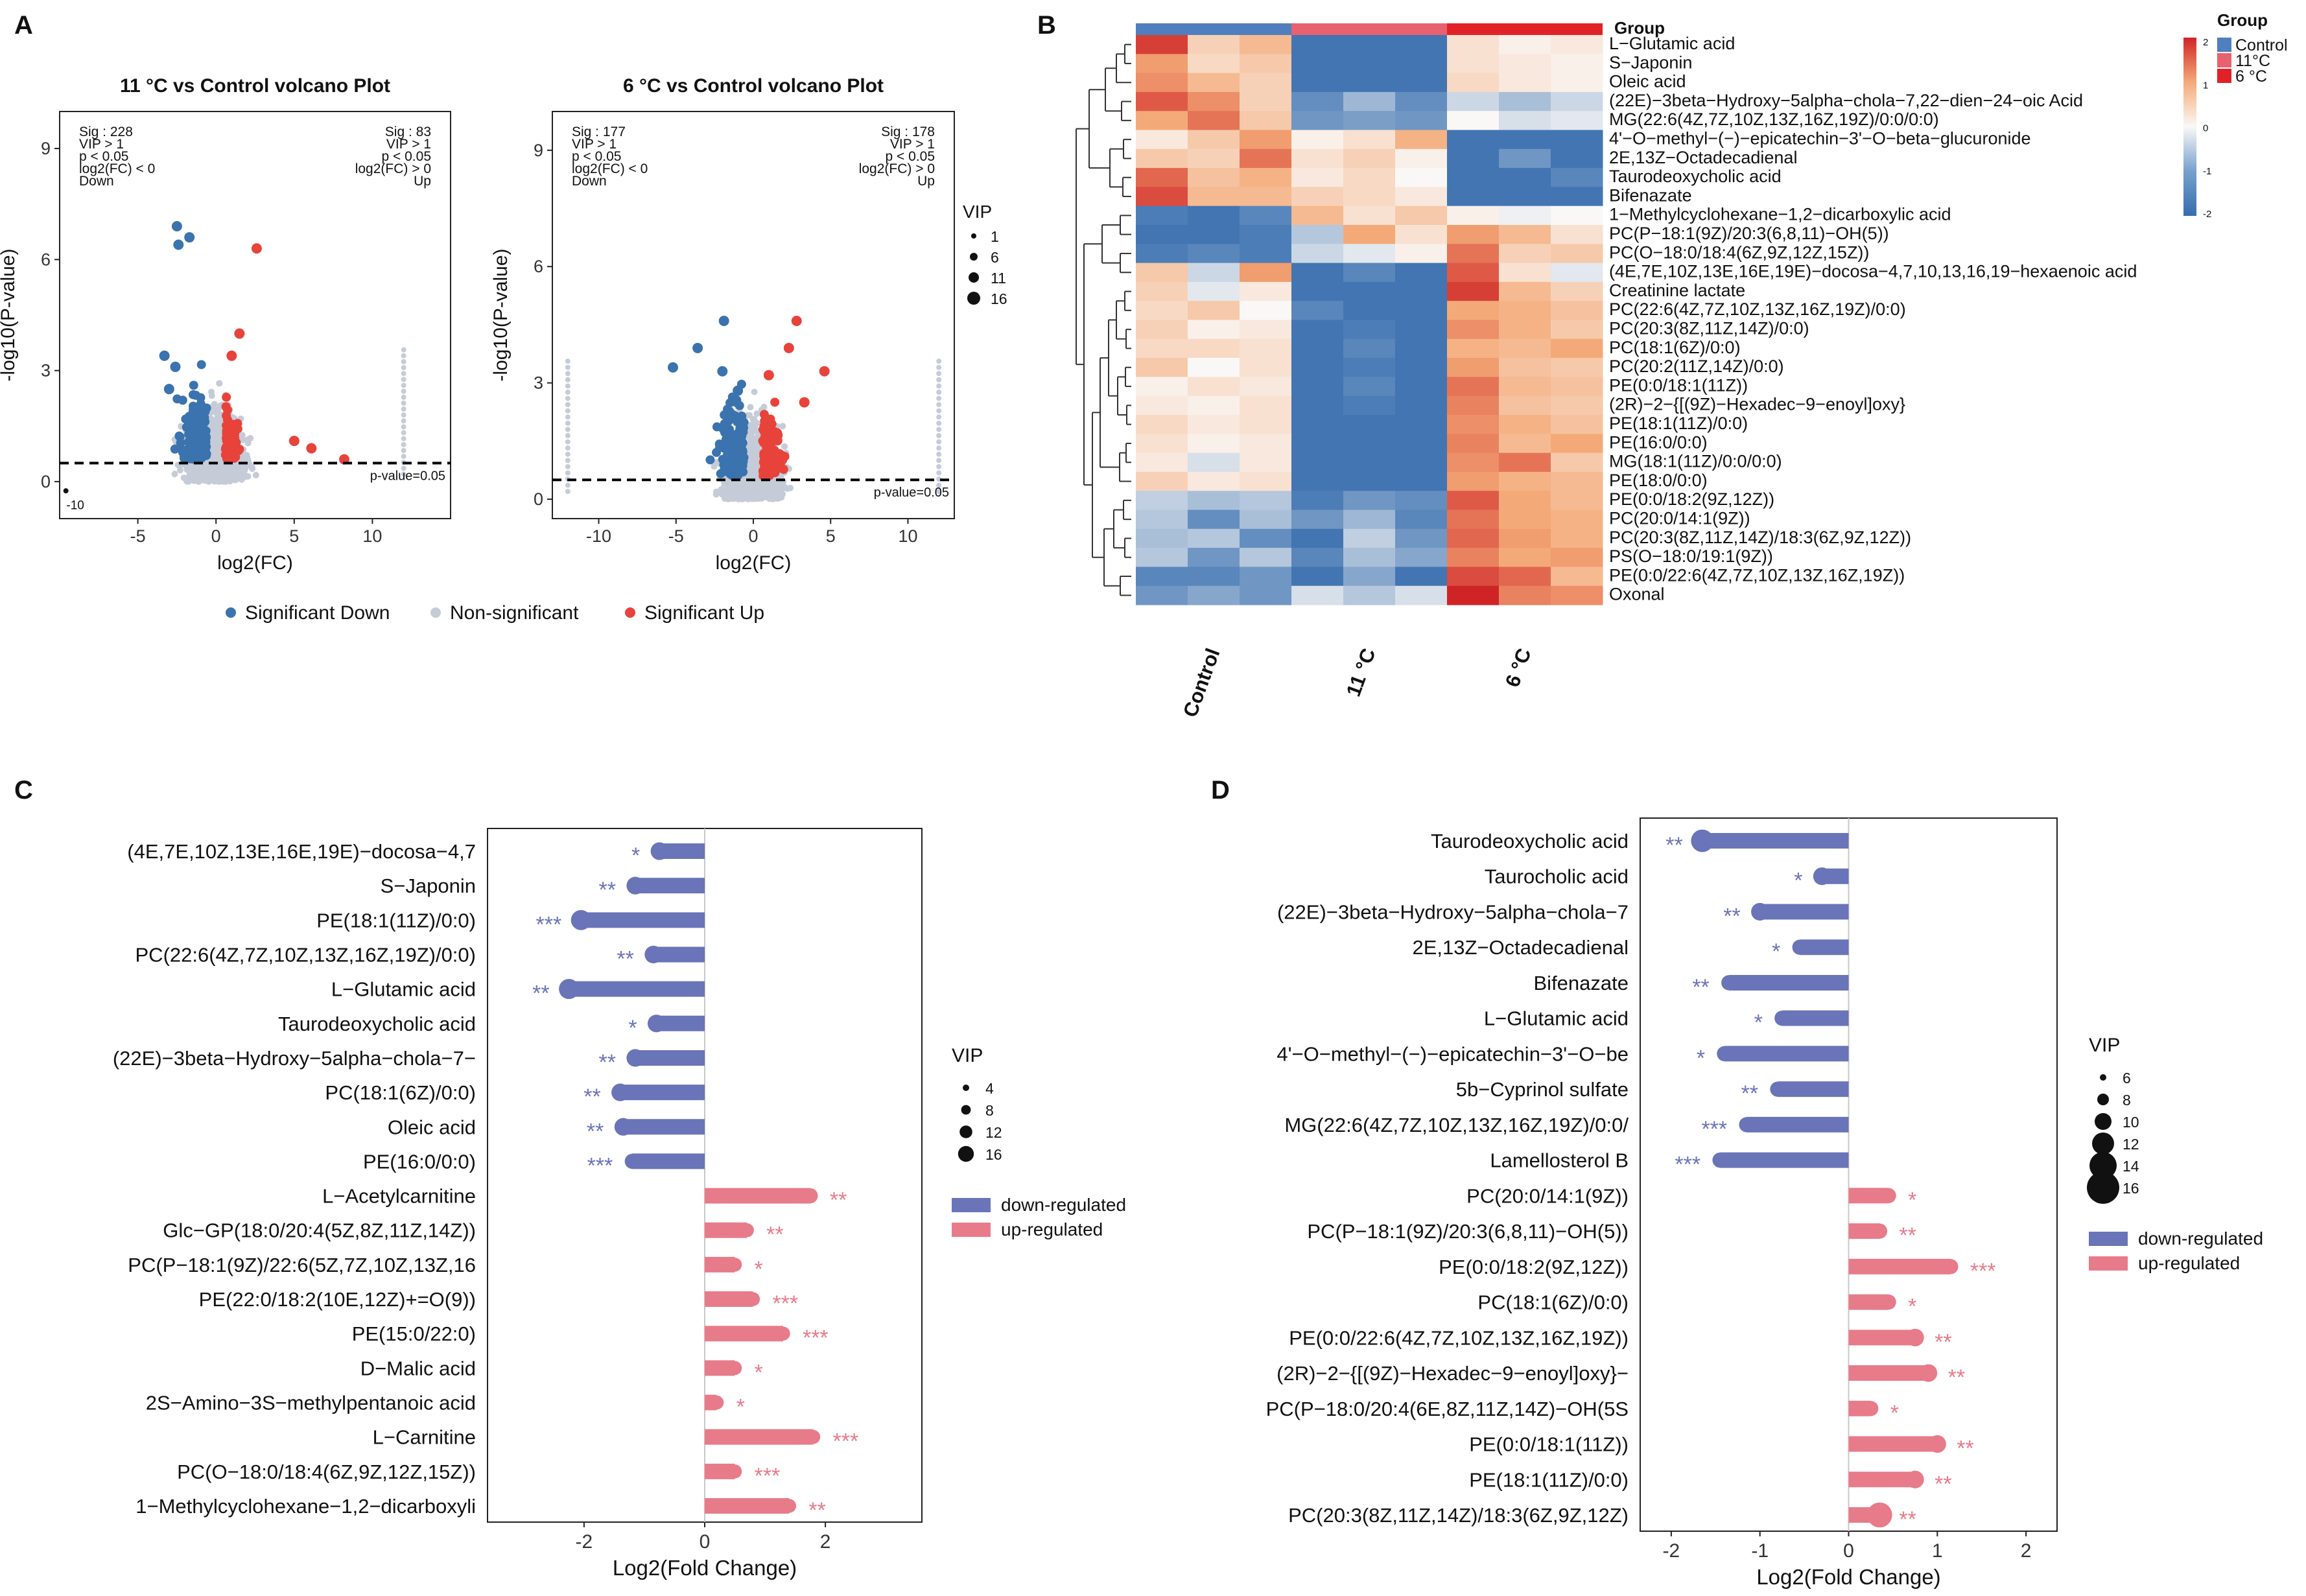  What do you see at coordinates (594, 144) in the screenshot?
I see `sig-summary-down: VIP > 1` at bounding box center [594, 144].